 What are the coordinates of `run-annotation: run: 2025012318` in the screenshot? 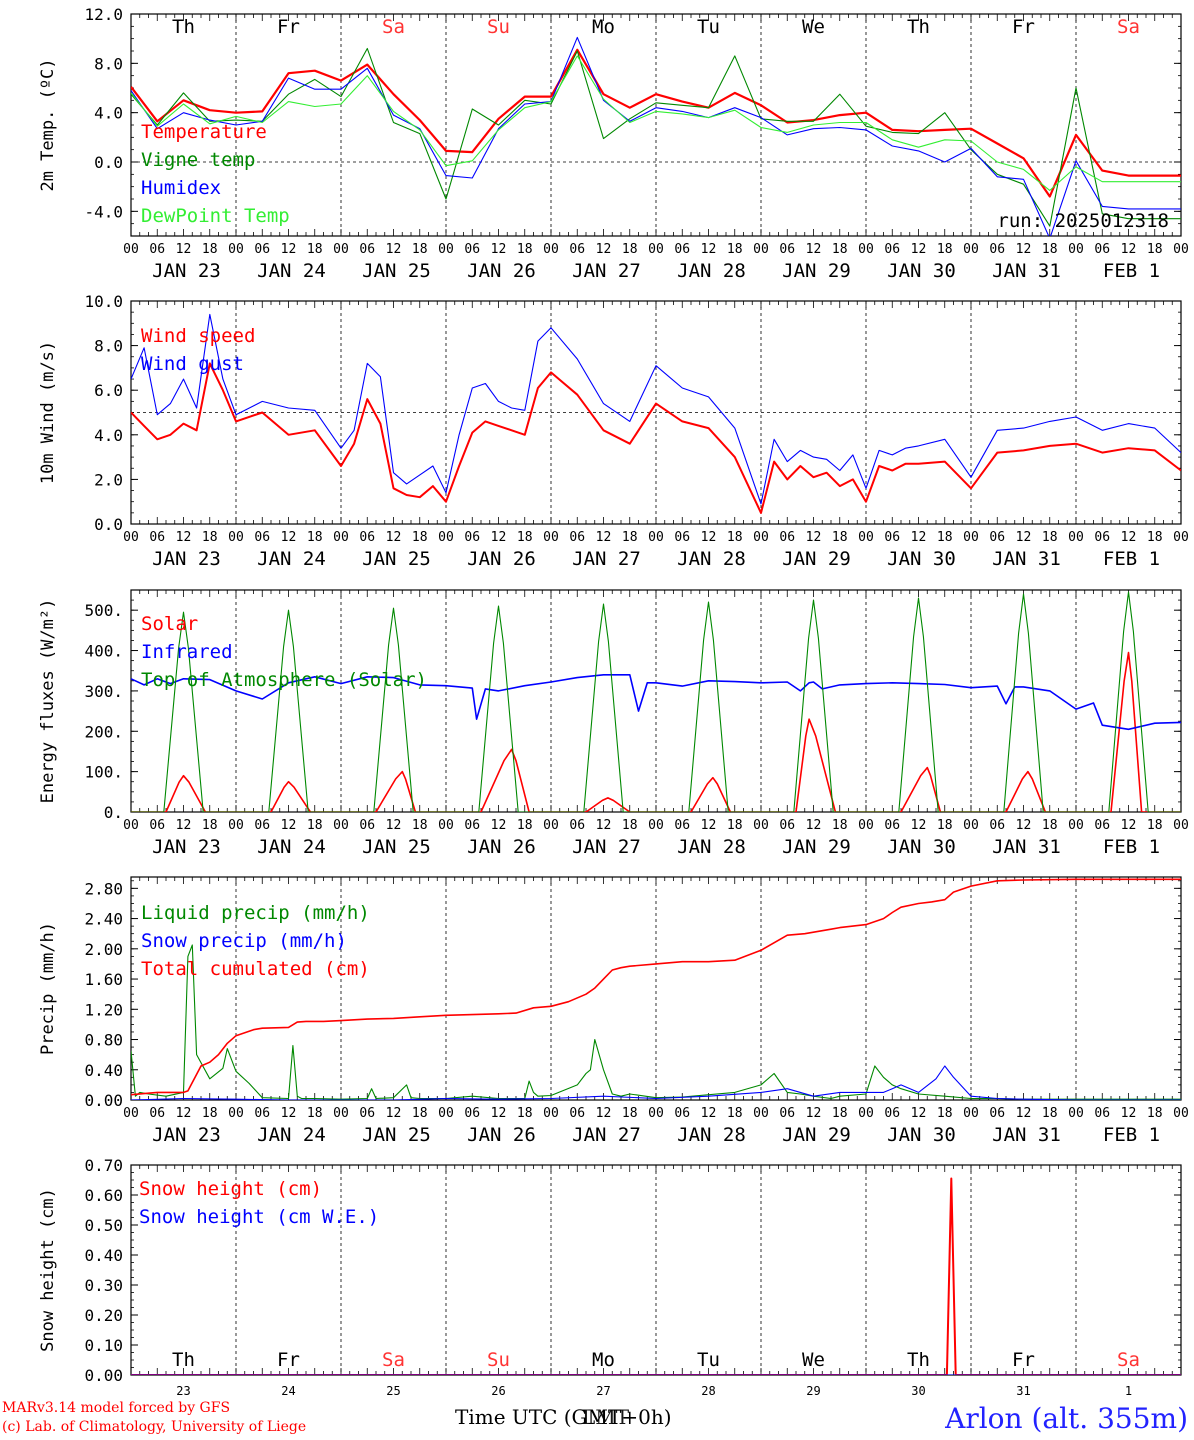 It's located at (1083, 221).